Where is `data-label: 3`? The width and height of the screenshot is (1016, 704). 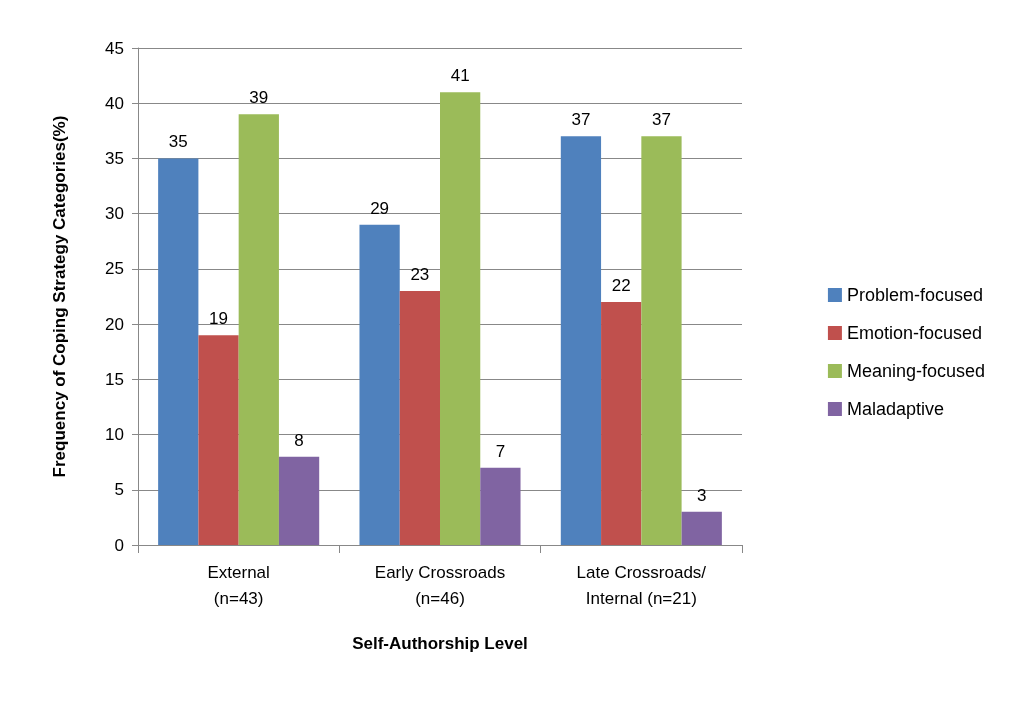 data-label: 3 is located at coordinates (702, 495).